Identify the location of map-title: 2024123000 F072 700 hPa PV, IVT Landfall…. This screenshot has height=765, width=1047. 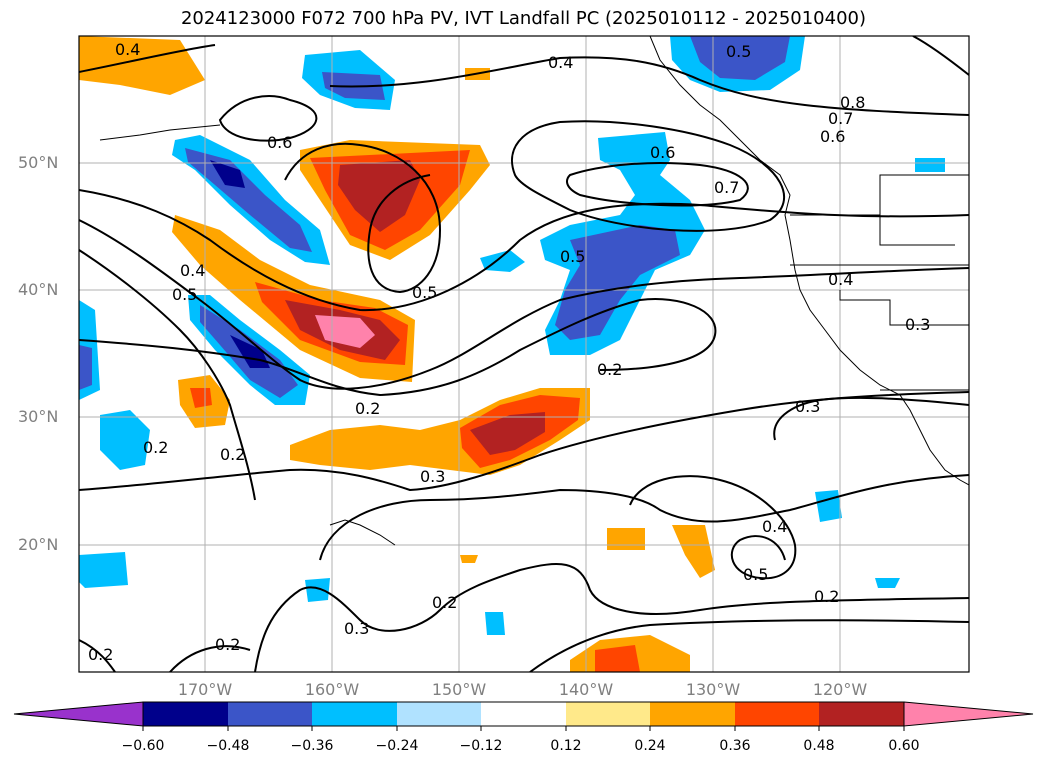
(523, 18).